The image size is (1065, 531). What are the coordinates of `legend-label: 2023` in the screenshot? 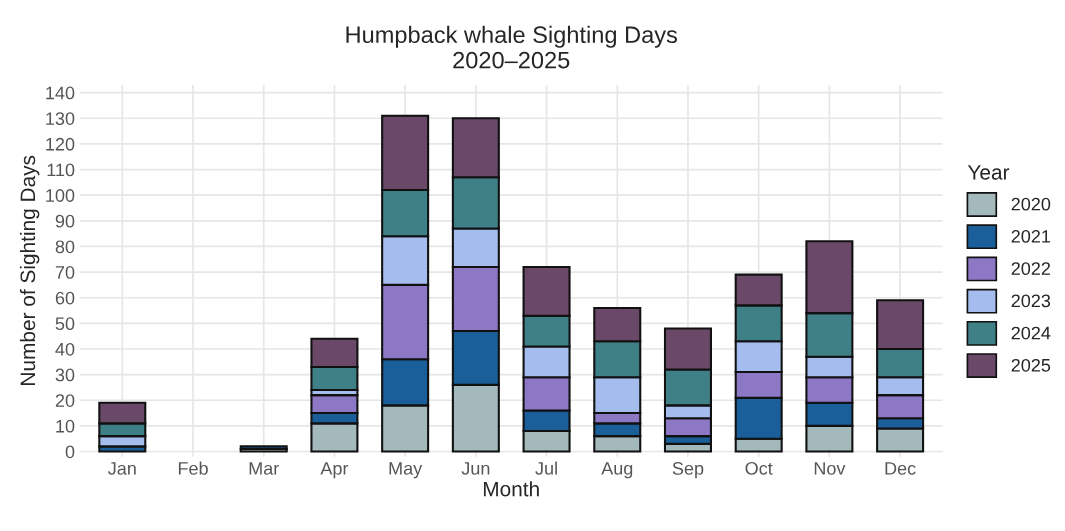 It's located at (1031, 301).